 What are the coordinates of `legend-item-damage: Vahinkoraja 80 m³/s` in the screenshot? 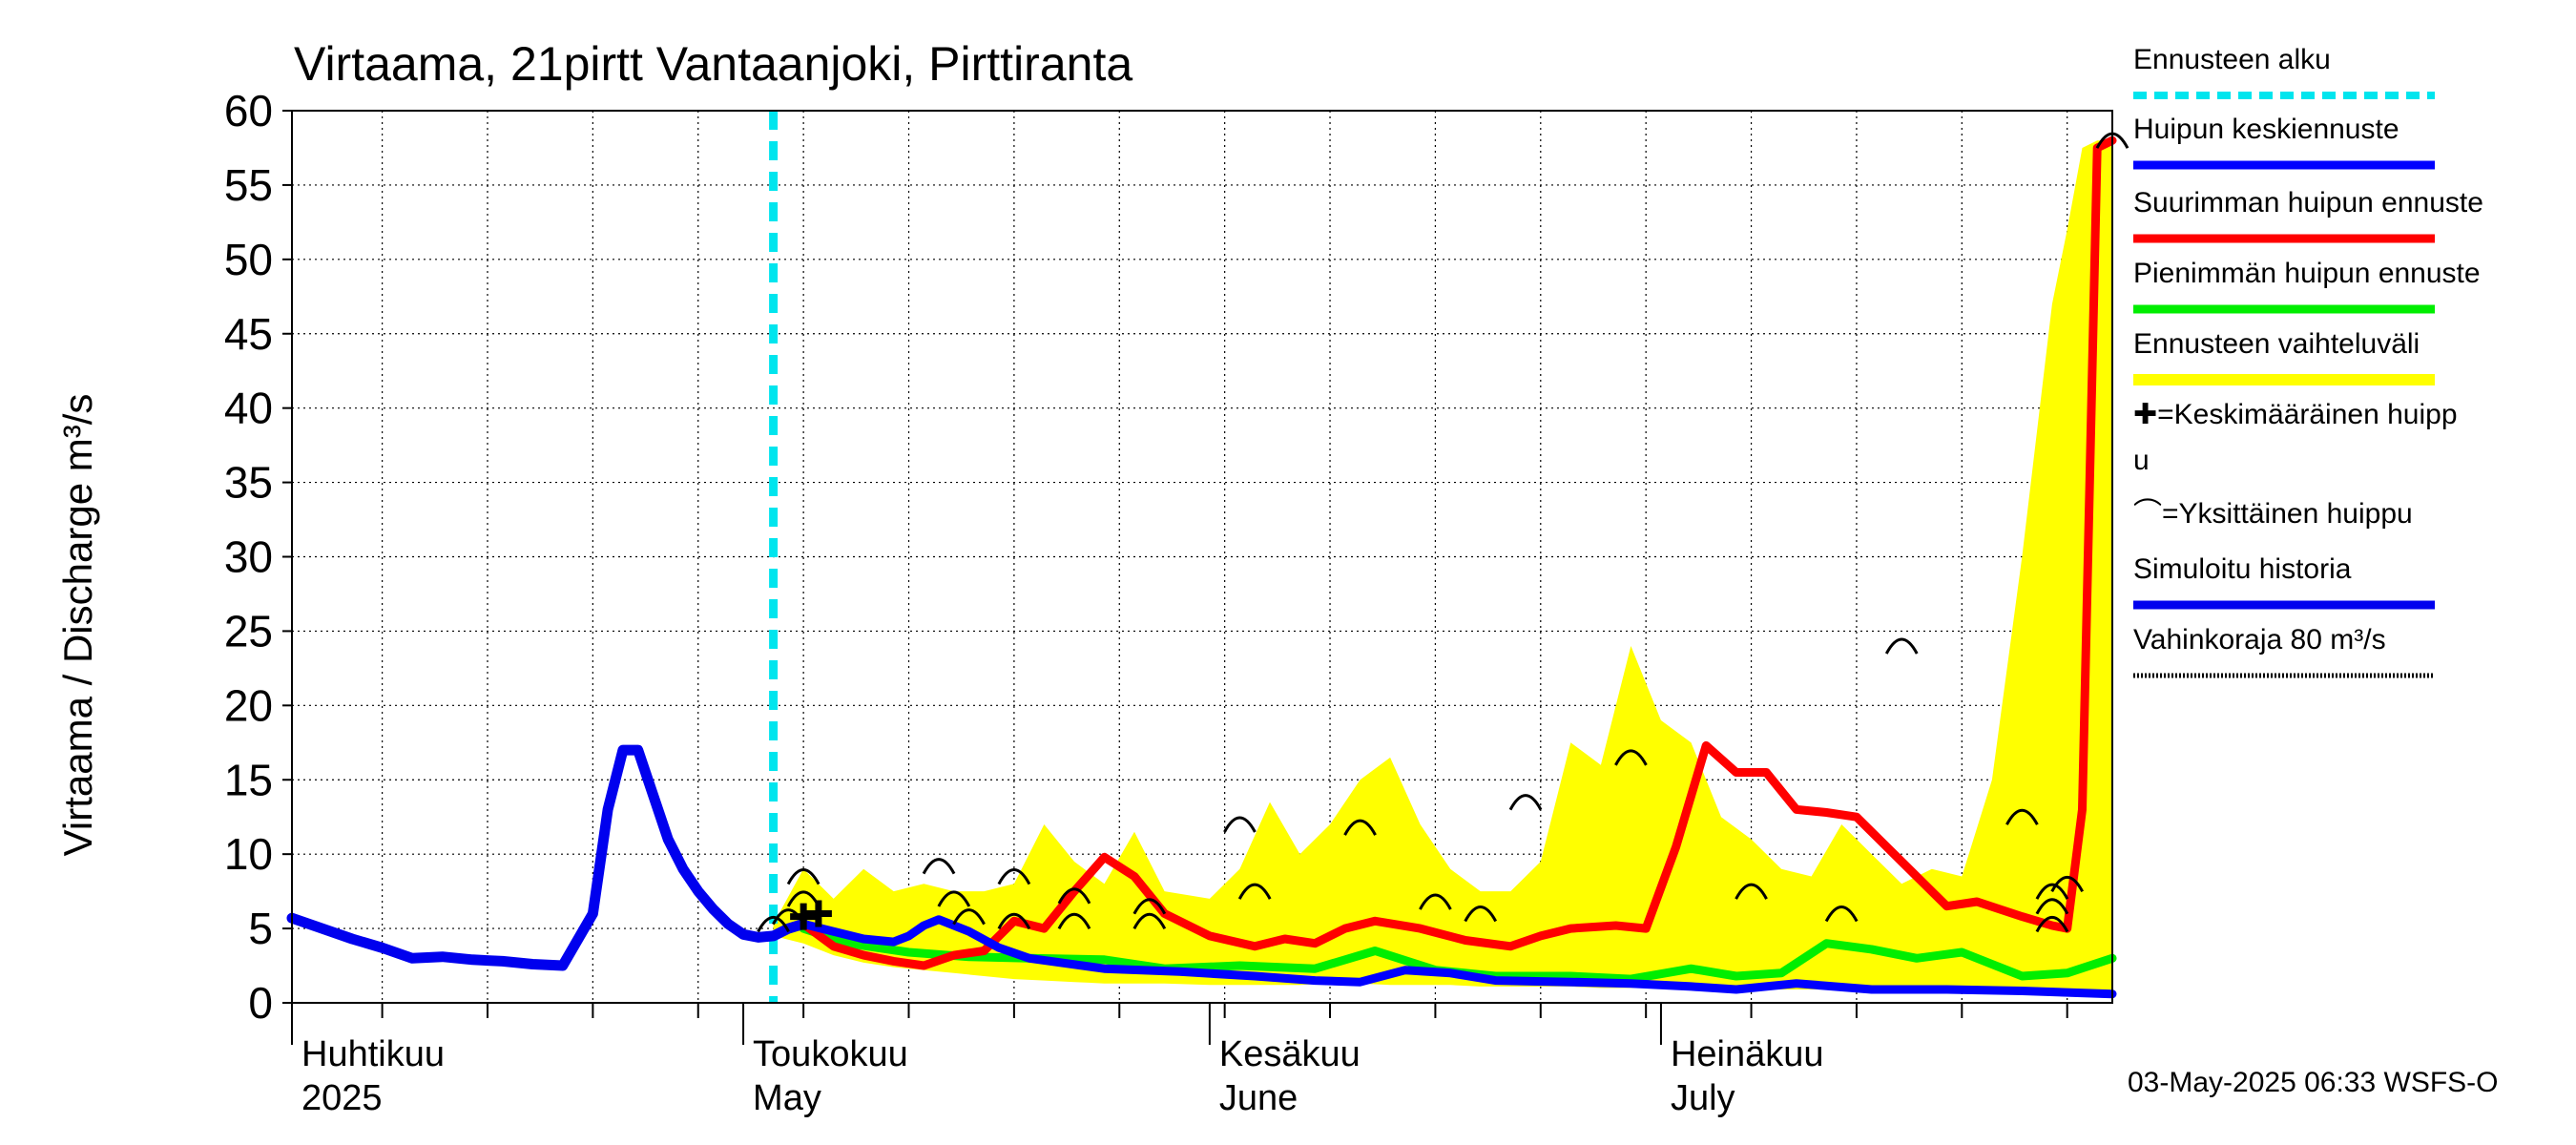 It's located at (2284, 651).